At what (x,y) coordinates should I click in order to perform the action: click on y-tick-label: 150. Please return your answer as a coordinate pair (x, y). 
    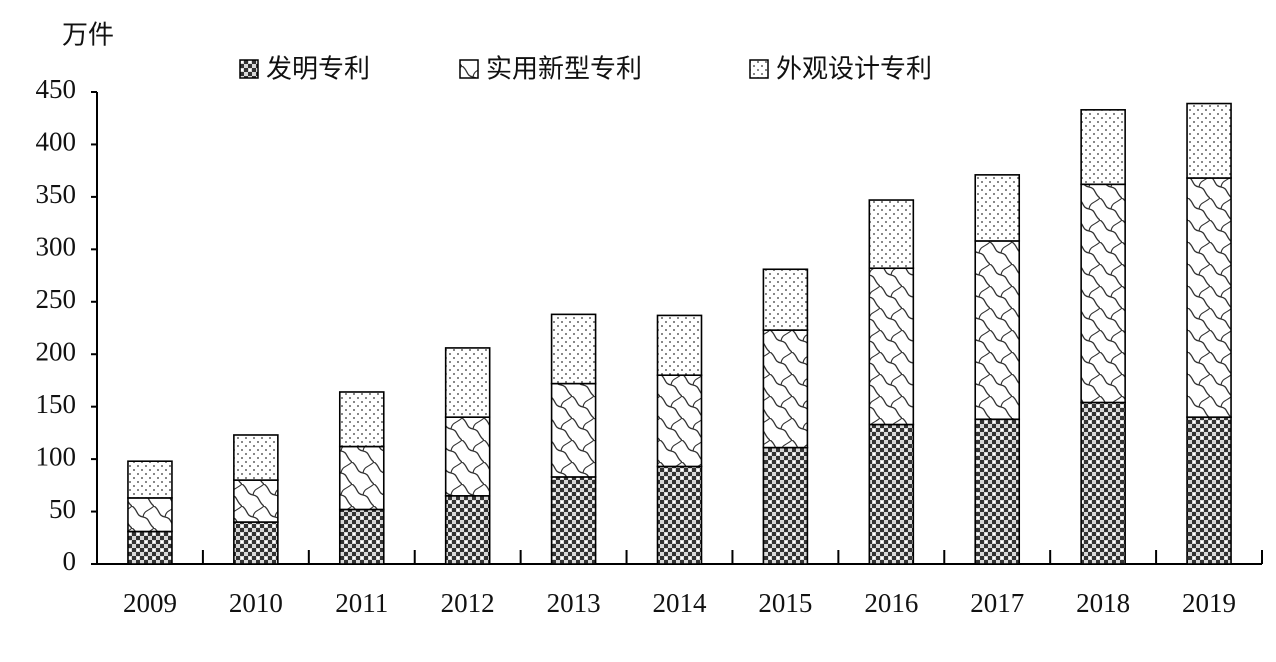
    Looking at the image, I should click on (56, 404).